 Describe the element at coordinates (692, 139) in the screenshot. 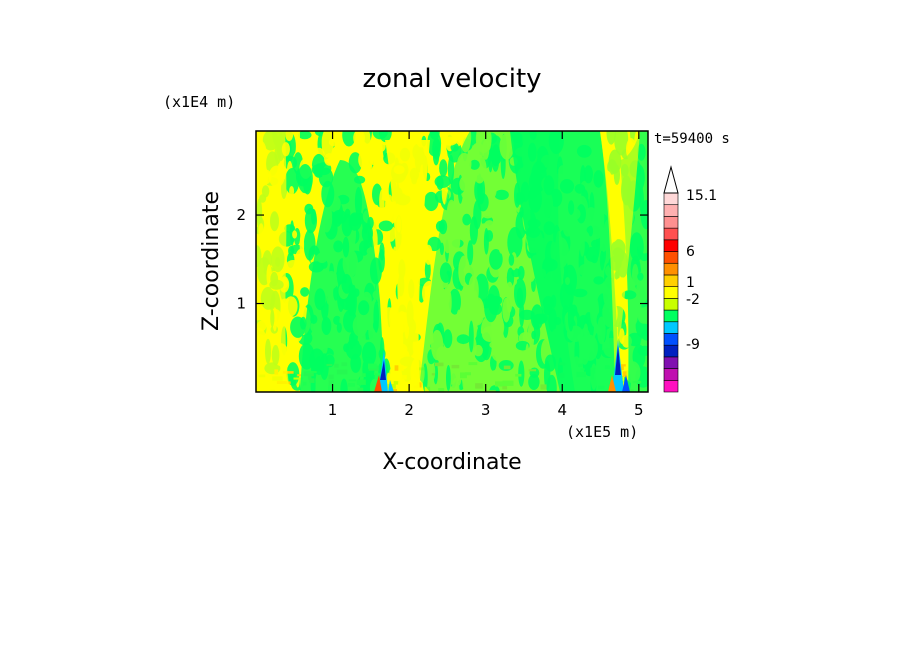

I see `time-label: t=59400 s` at that location.